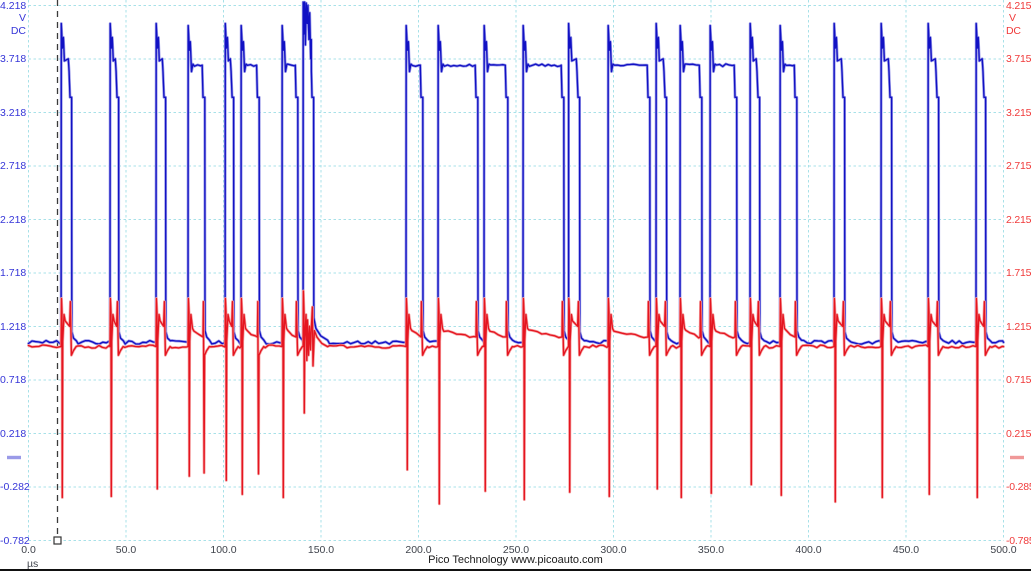  I want to click on right-axis-tick-label: 3.715, so click(1018, 59).